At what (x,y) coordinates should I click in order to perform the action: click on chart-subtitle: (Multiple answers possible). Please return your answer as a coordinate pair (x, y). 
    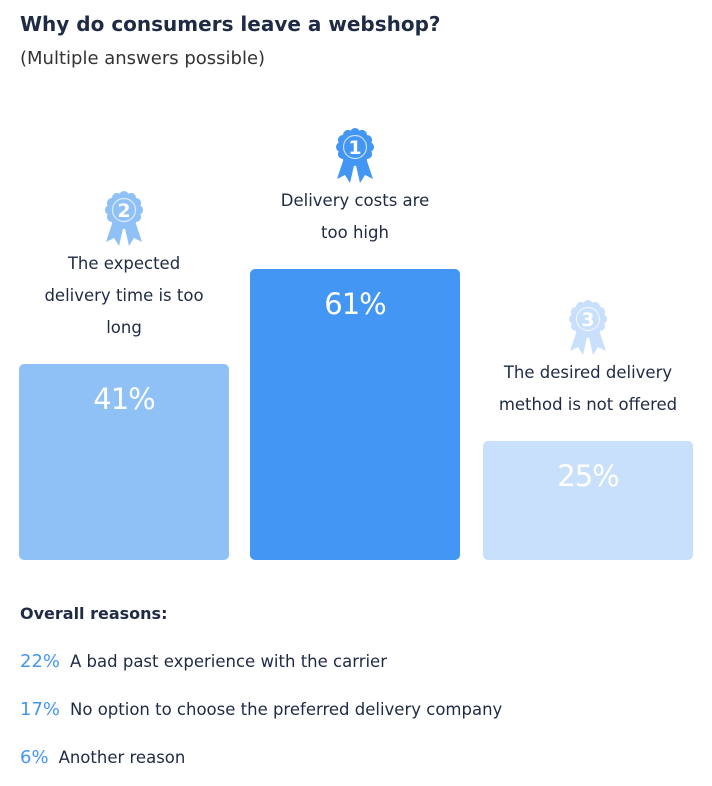
    Looking at the image, I should click on (143, 58).